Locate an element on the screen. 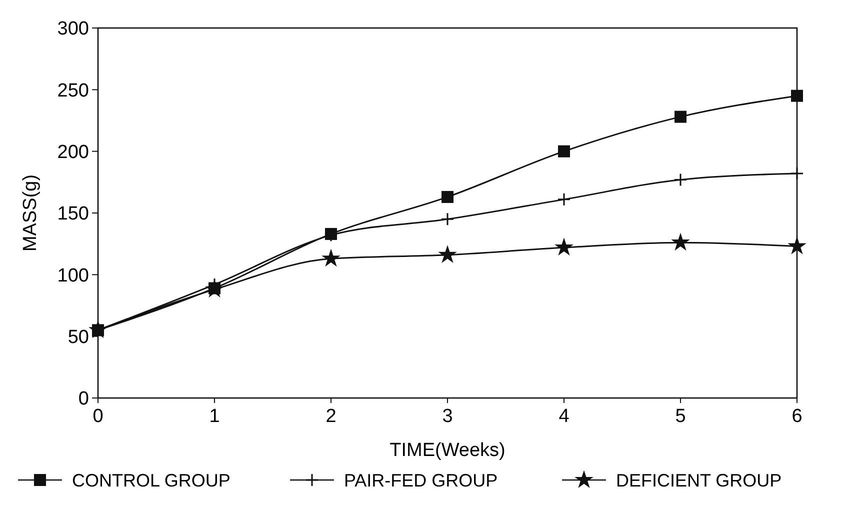 The height and width of the screenshot is (509, 845). x-tick-label: 2 is located at coordinates (331, 416).